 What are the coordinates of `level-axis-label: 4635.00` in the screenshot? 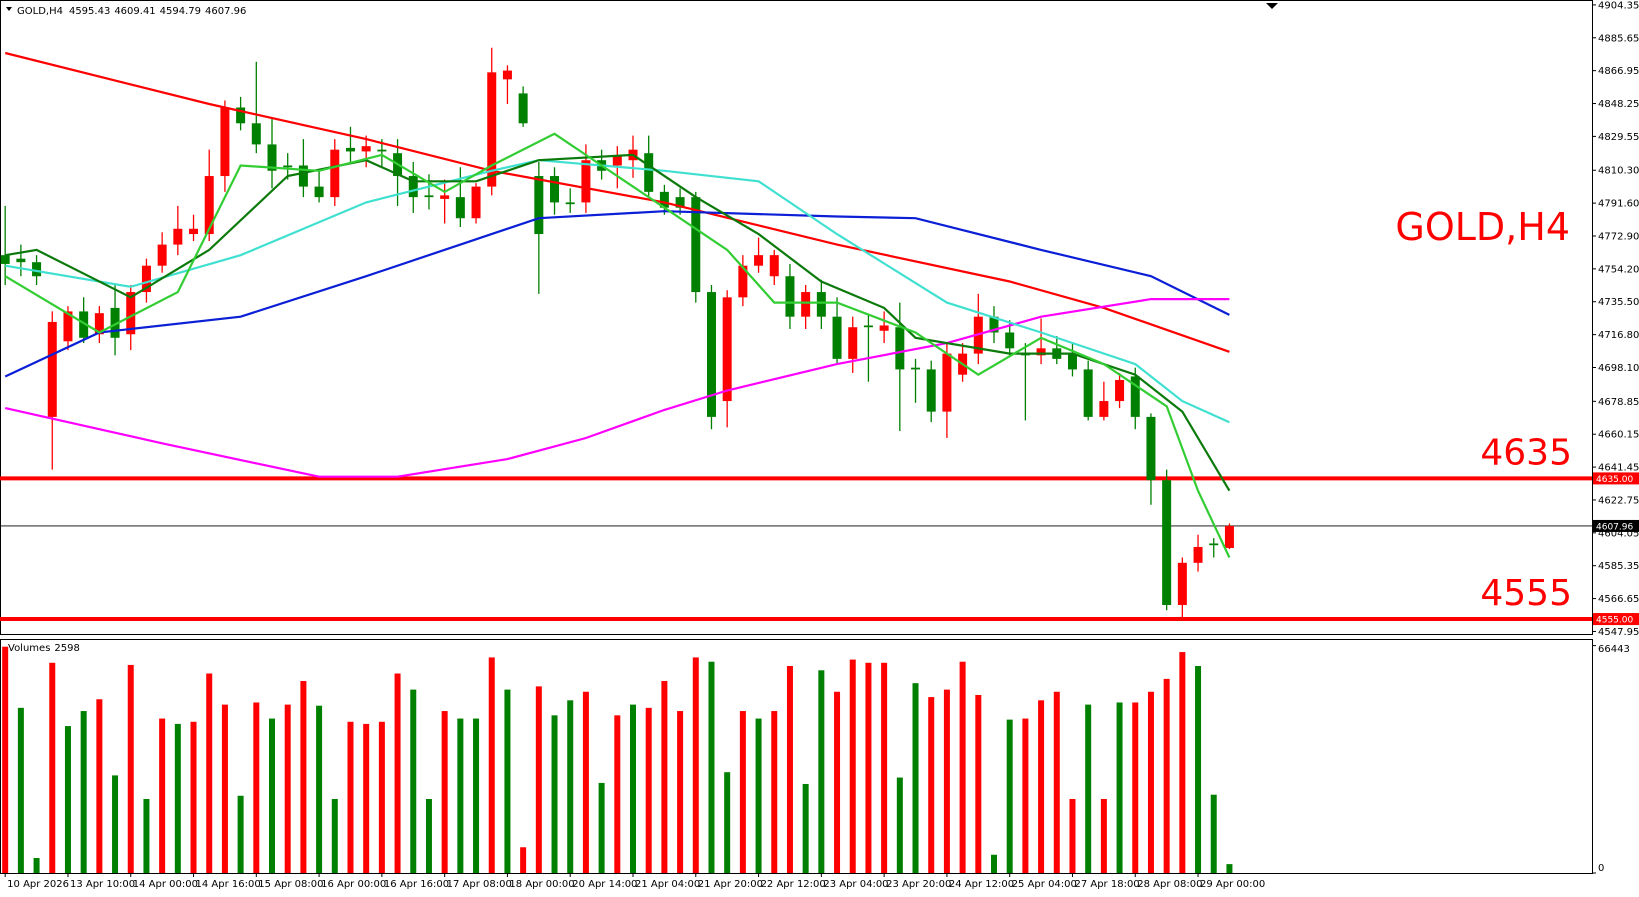 It's located at (1614, 480).